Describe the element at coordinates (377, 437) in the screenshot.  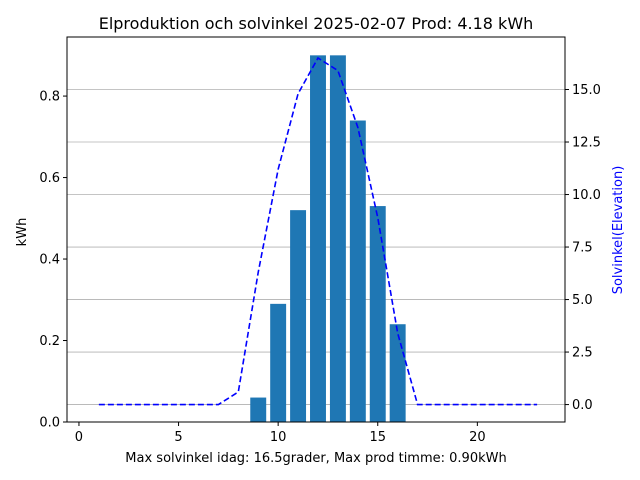
I see `x-tick-label: 15` at that location.